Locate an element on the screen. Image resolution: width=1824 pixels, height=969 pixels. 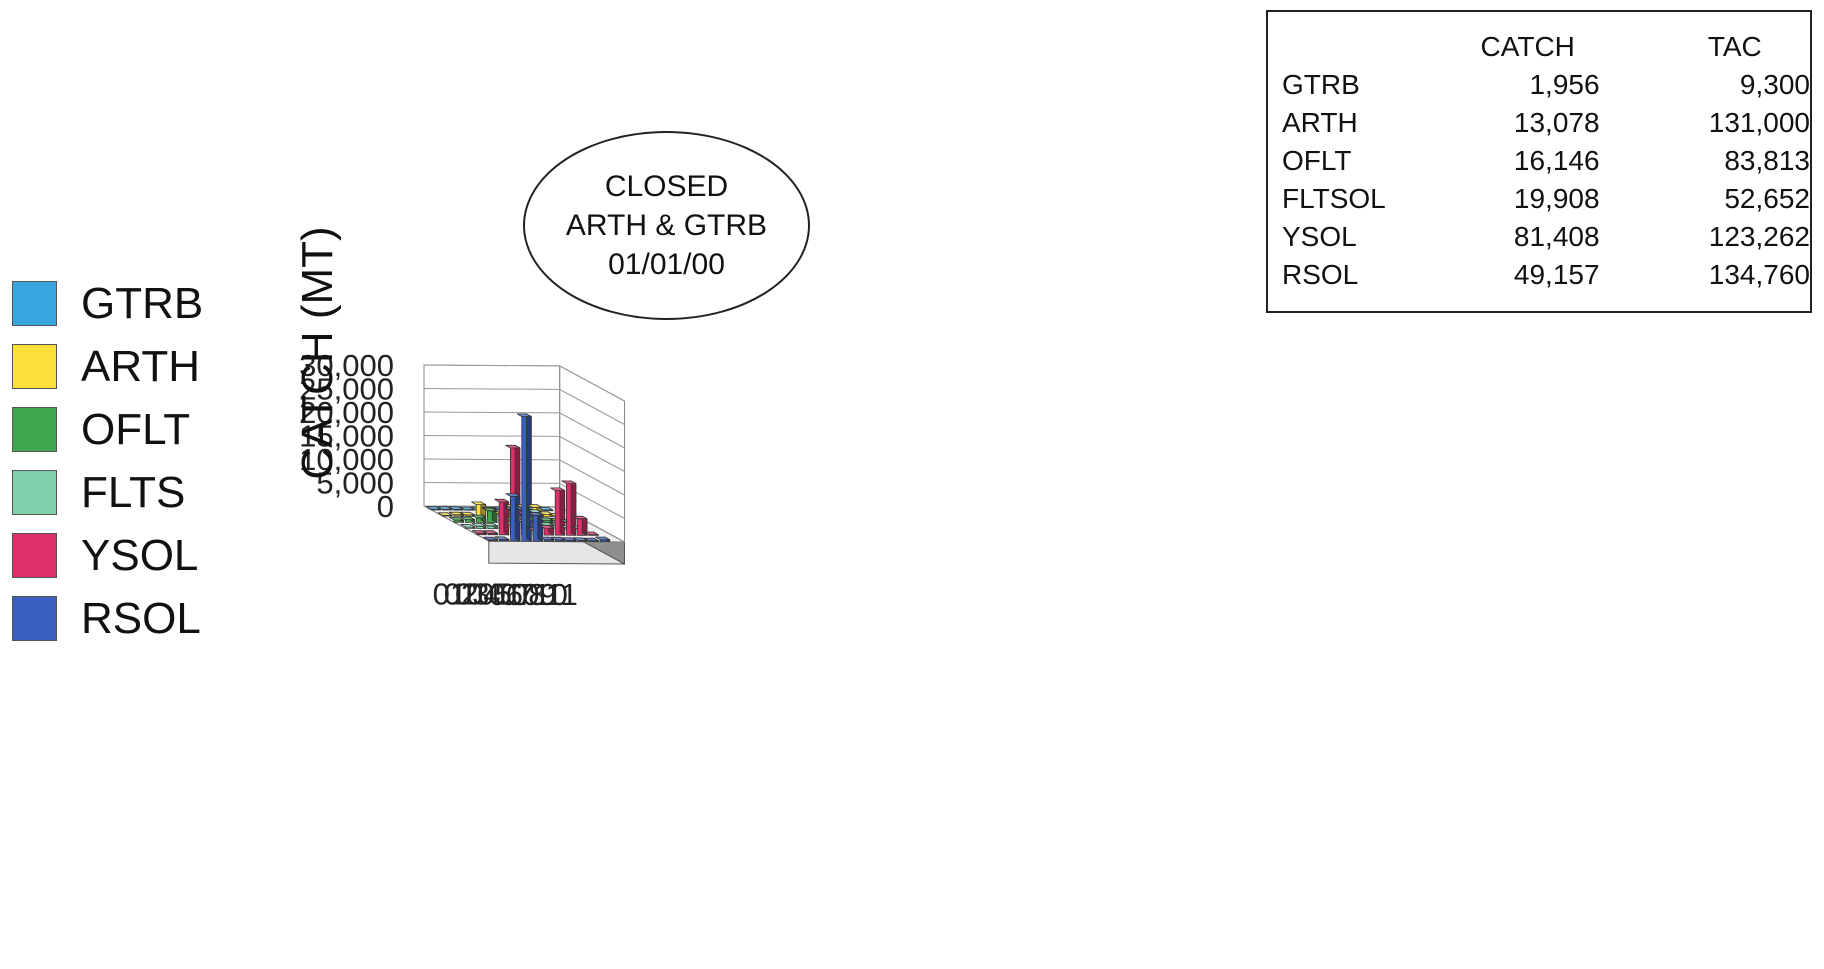
x-tick-label: 03 is located at coordinates (472, 594).